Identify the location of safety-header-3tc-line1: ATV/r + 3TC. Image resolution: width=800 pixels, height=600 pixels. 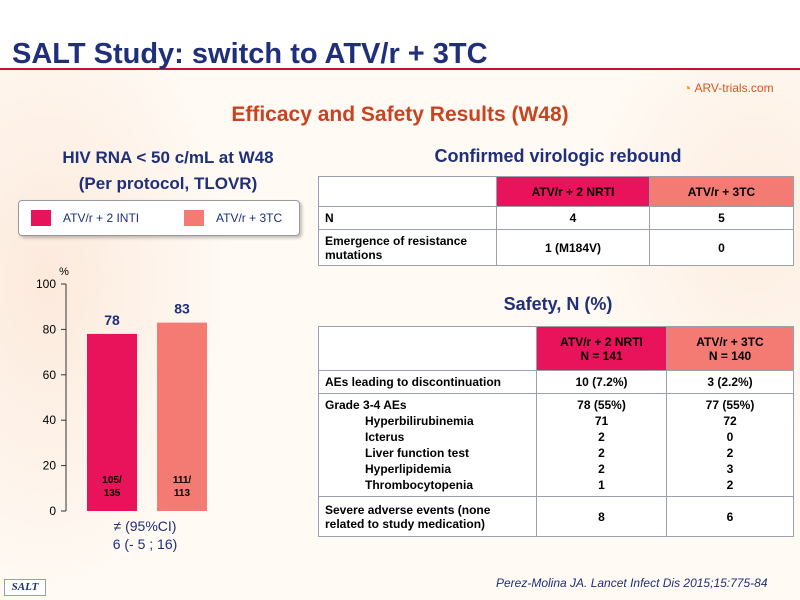
(730, 341).